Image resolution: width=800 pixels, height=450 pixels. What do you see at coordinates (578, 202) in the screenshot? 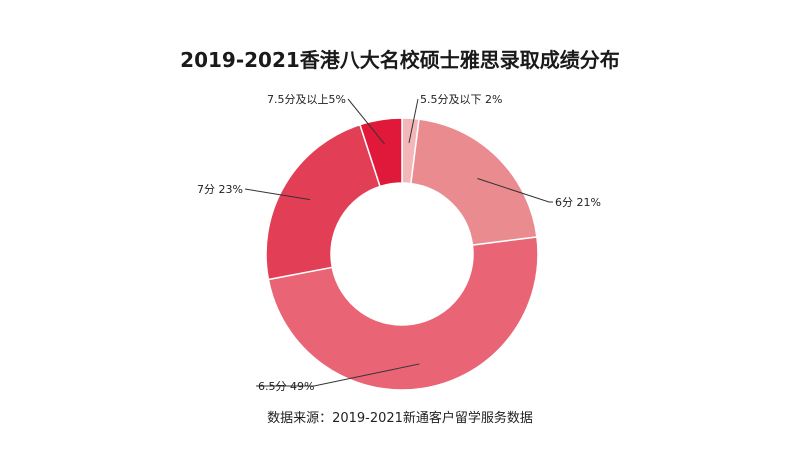
I see `slice-label-6: 6分 21%` at bounding box center [578, 202].